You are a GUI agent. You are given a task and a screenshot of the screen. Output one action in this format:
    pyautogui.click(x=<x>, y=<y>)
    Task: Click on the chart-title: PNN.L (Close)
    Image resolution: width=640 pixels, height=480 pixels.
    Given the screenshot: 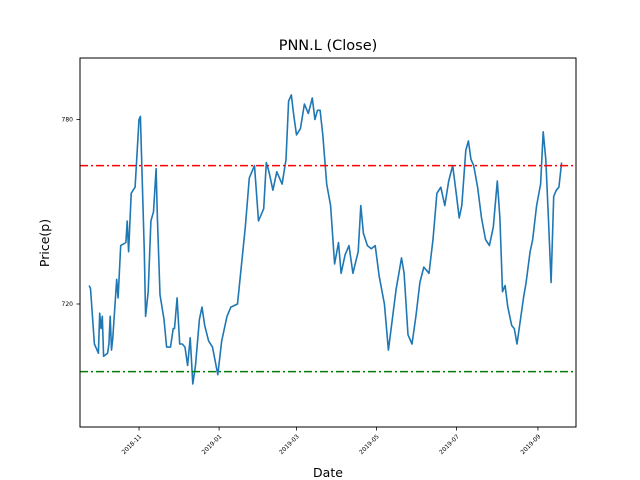 What is the action you would take?
    pyautogui.click(x=328, y=46)
    